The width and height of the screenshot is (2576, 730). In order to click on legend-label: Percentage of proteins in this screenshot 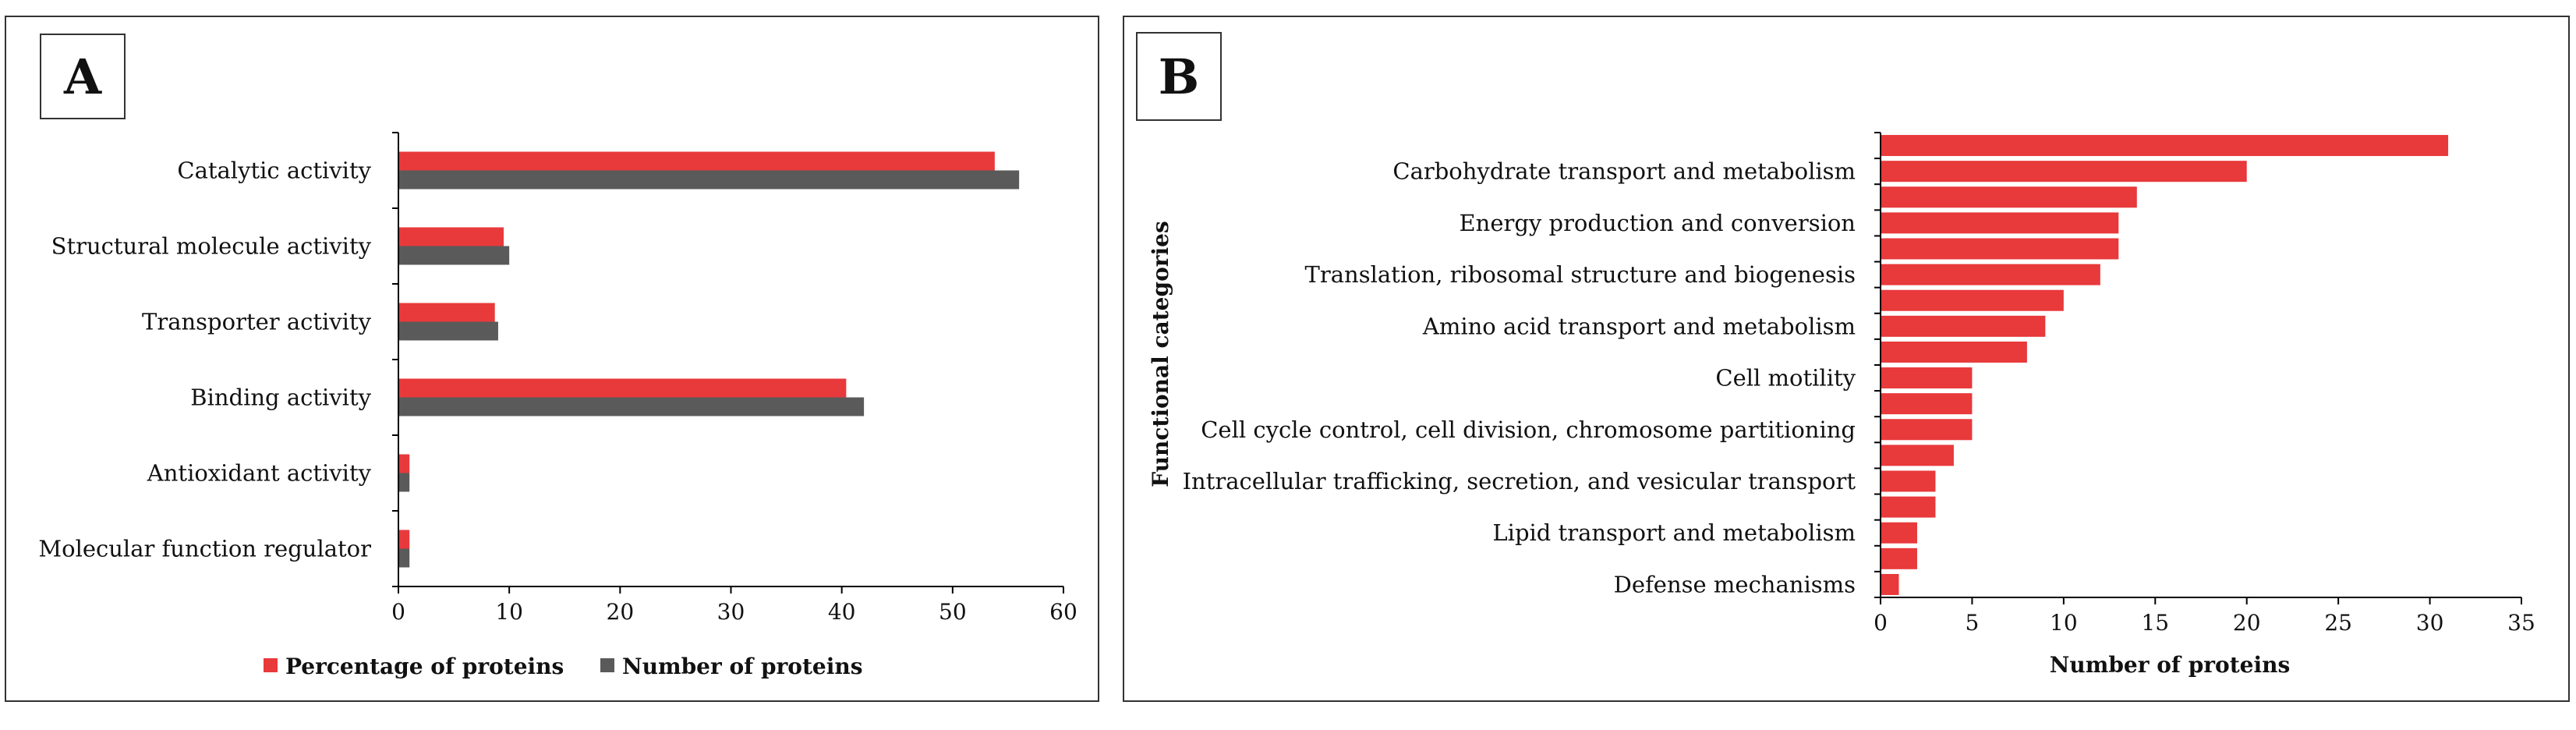, I will do `click(424, 667)`.